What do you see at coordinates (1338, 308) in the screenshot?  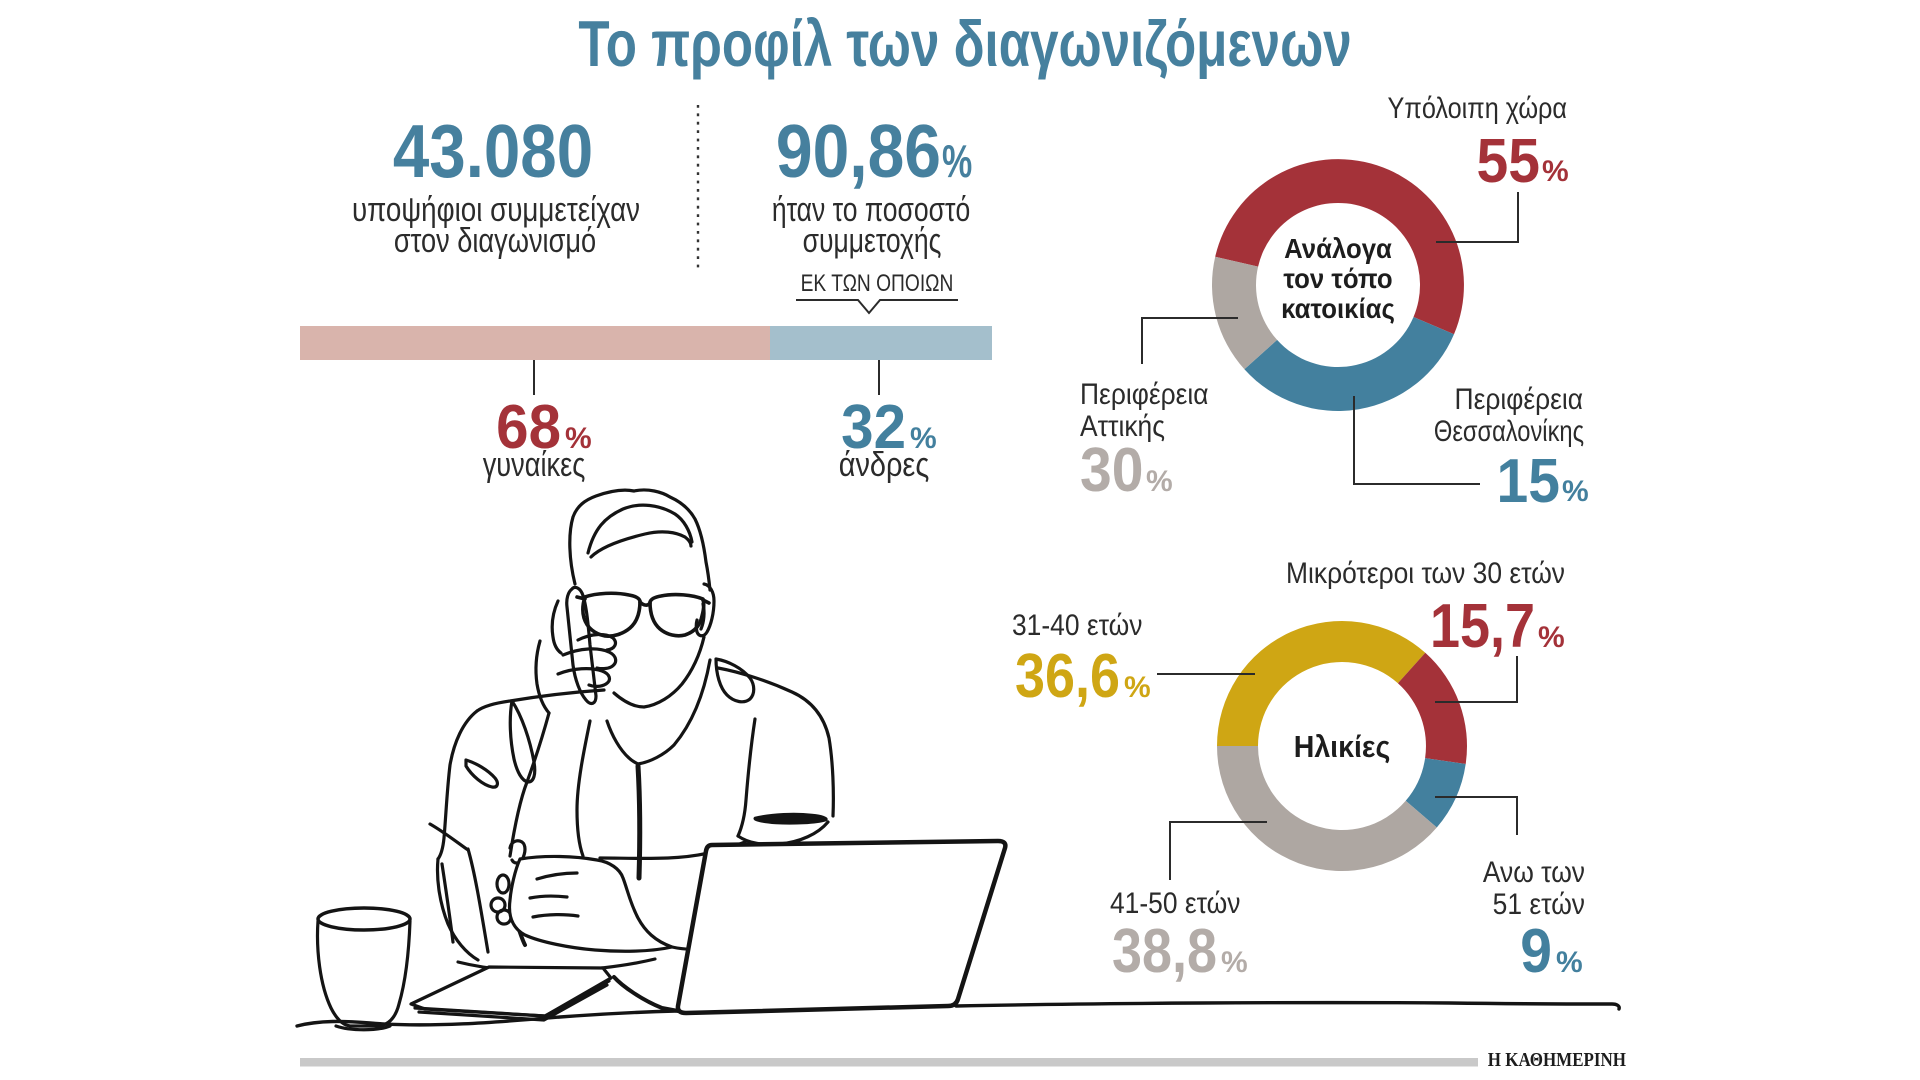 I see `svg-text: κατοικίας` at bounding box center [1338, 308].